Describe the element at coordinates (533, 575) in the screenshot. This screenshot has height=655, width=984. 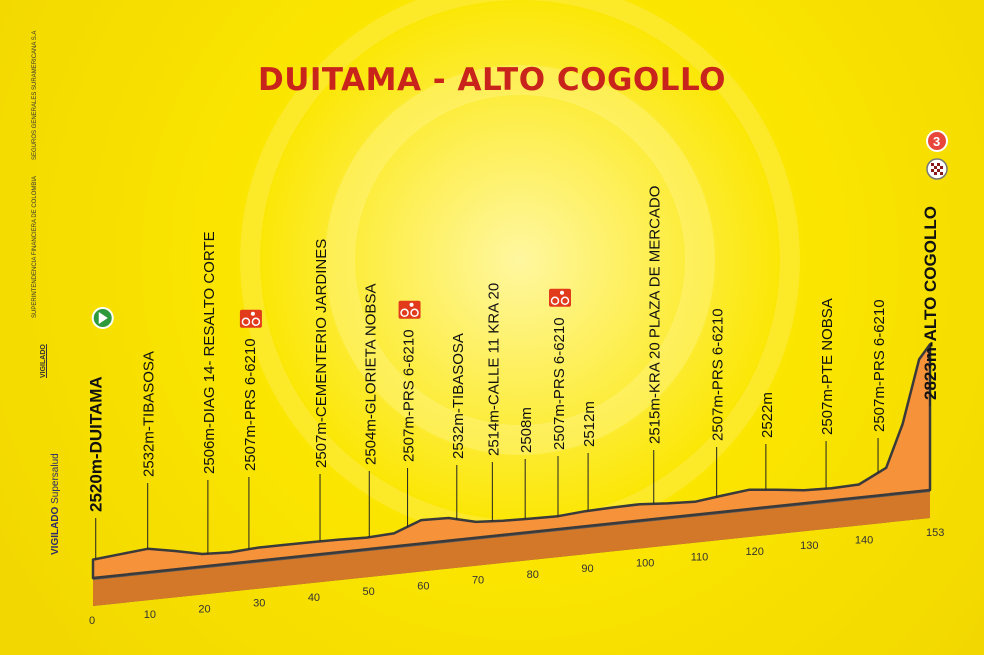
I see `x-tick-label: 80` at that location.